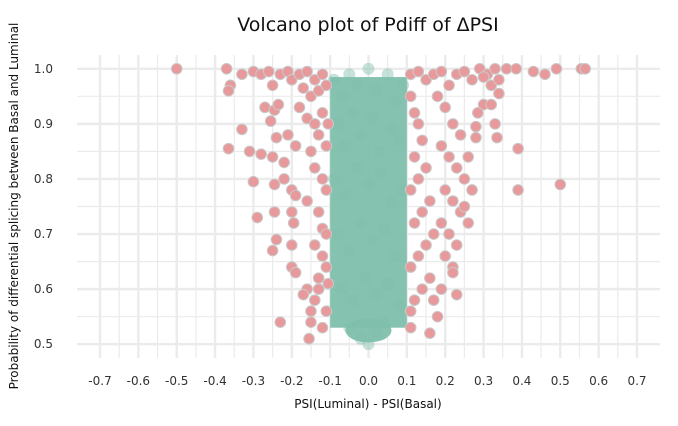 This screenshot has width=678, height=426. Describe the element at coordinates (521, 381) in the screenshot. I see `x-tick-label: 0.4` at that location.